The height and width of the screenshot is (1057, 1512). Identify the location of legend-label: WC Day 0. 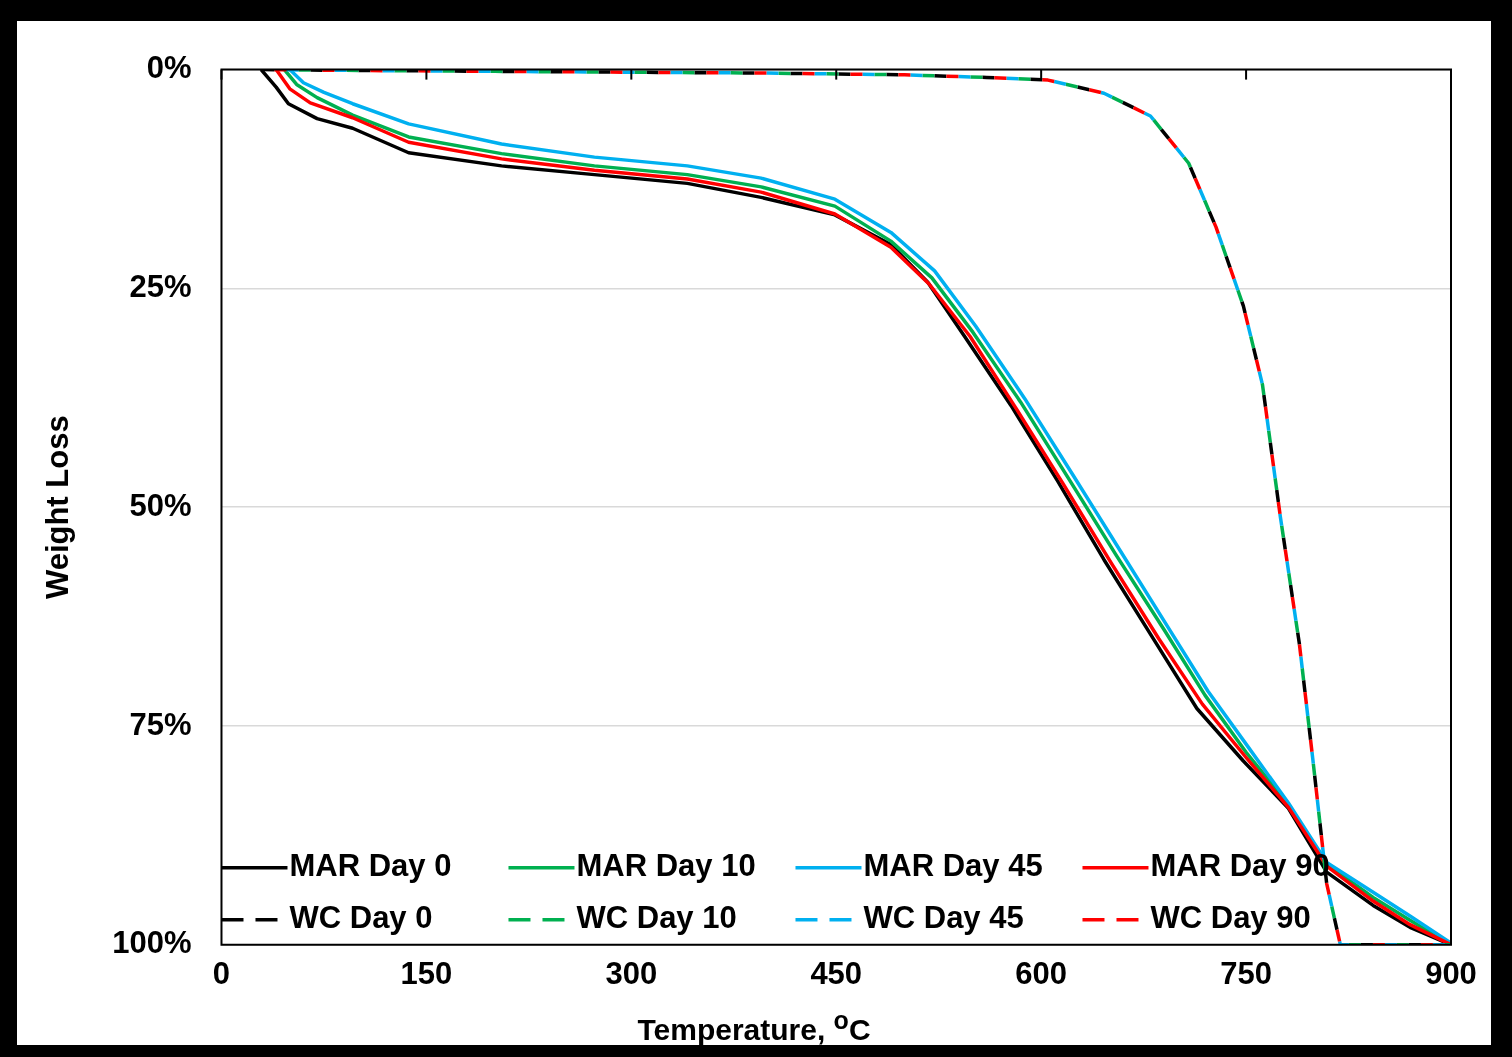
(361, 918).